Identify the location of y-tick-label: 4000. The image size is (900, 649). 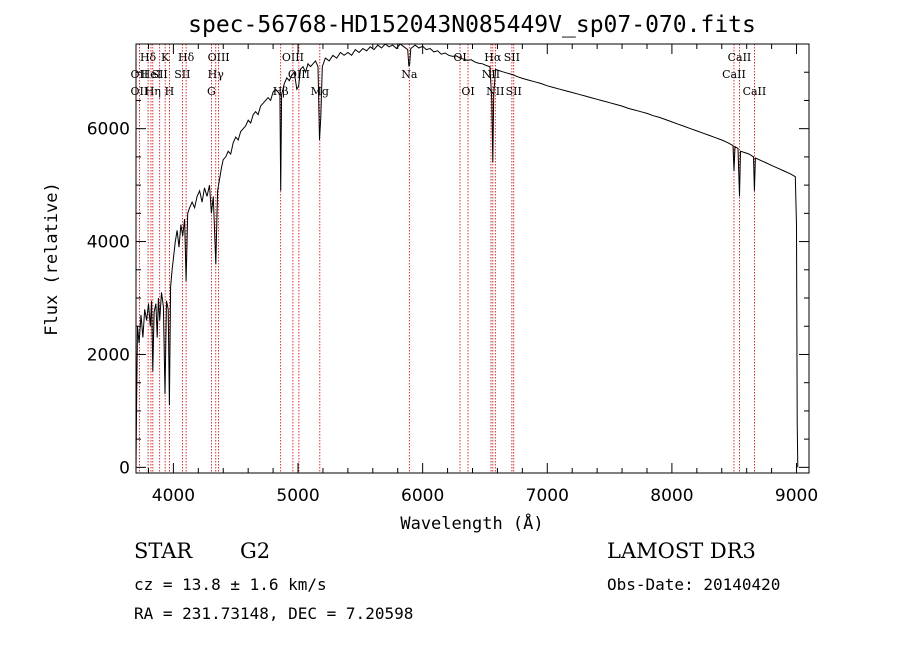
(108, 243).